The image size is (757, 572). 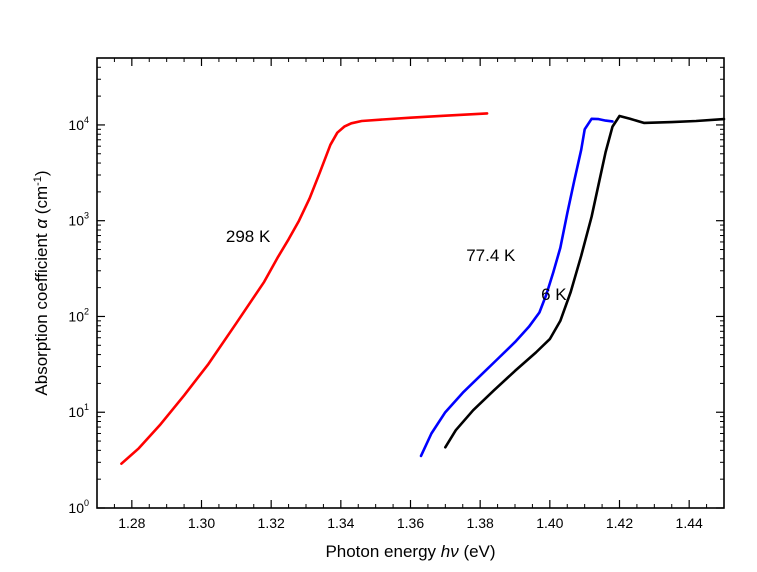 I want to click on series-annotation: 298 K, so click(x=248, y=236).